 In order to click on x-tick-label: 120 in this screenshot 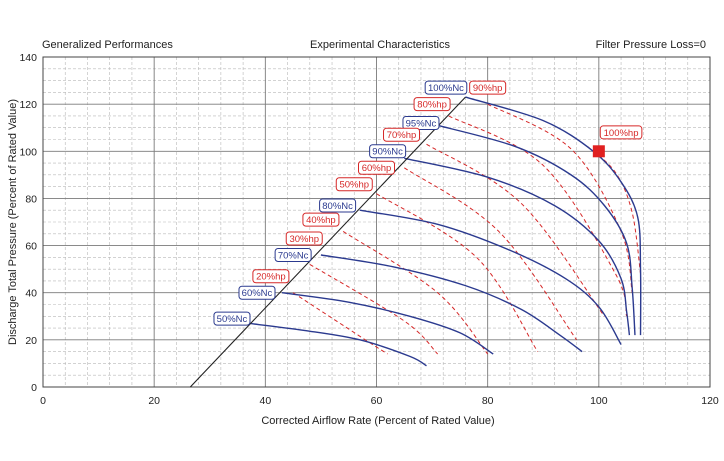, I will do `click(710, 401)`.